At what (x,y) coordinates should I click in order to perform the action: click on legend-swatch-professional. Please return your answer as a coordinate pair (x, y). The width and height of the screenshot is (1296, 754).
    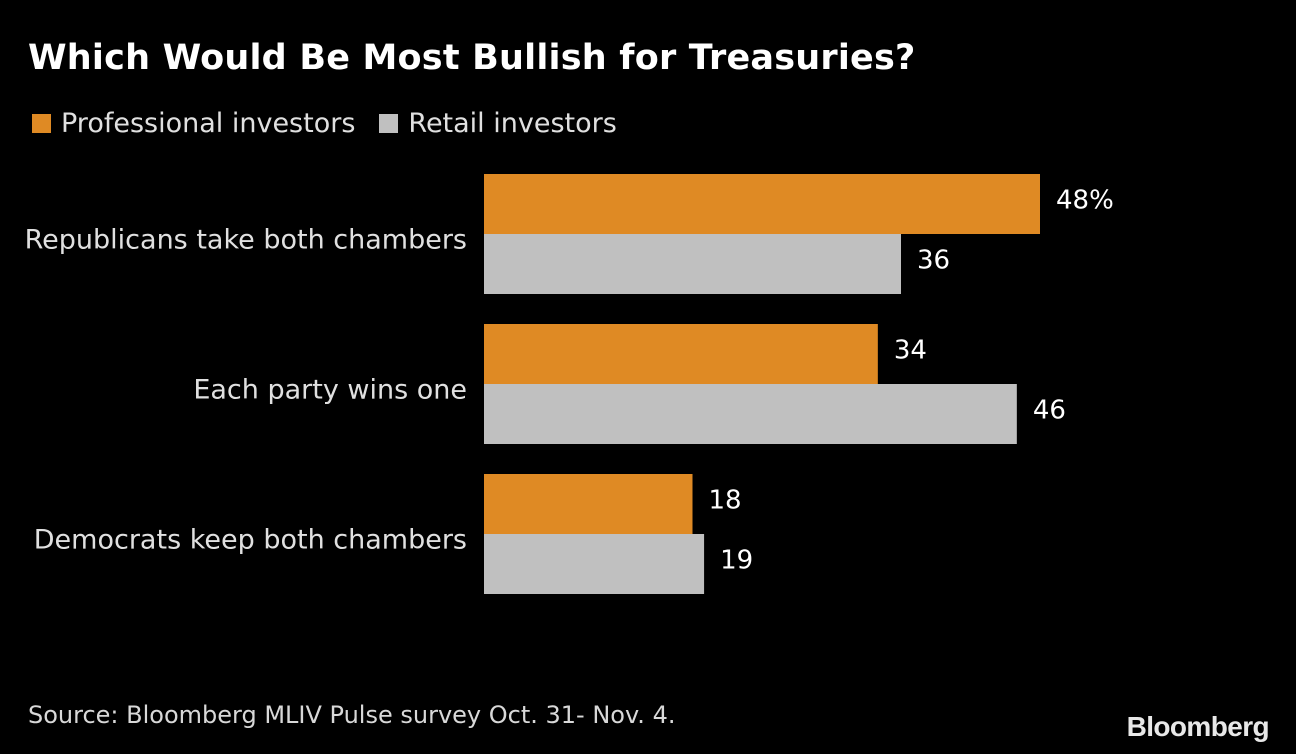
    Looking at the image, I should click on (41, 123).